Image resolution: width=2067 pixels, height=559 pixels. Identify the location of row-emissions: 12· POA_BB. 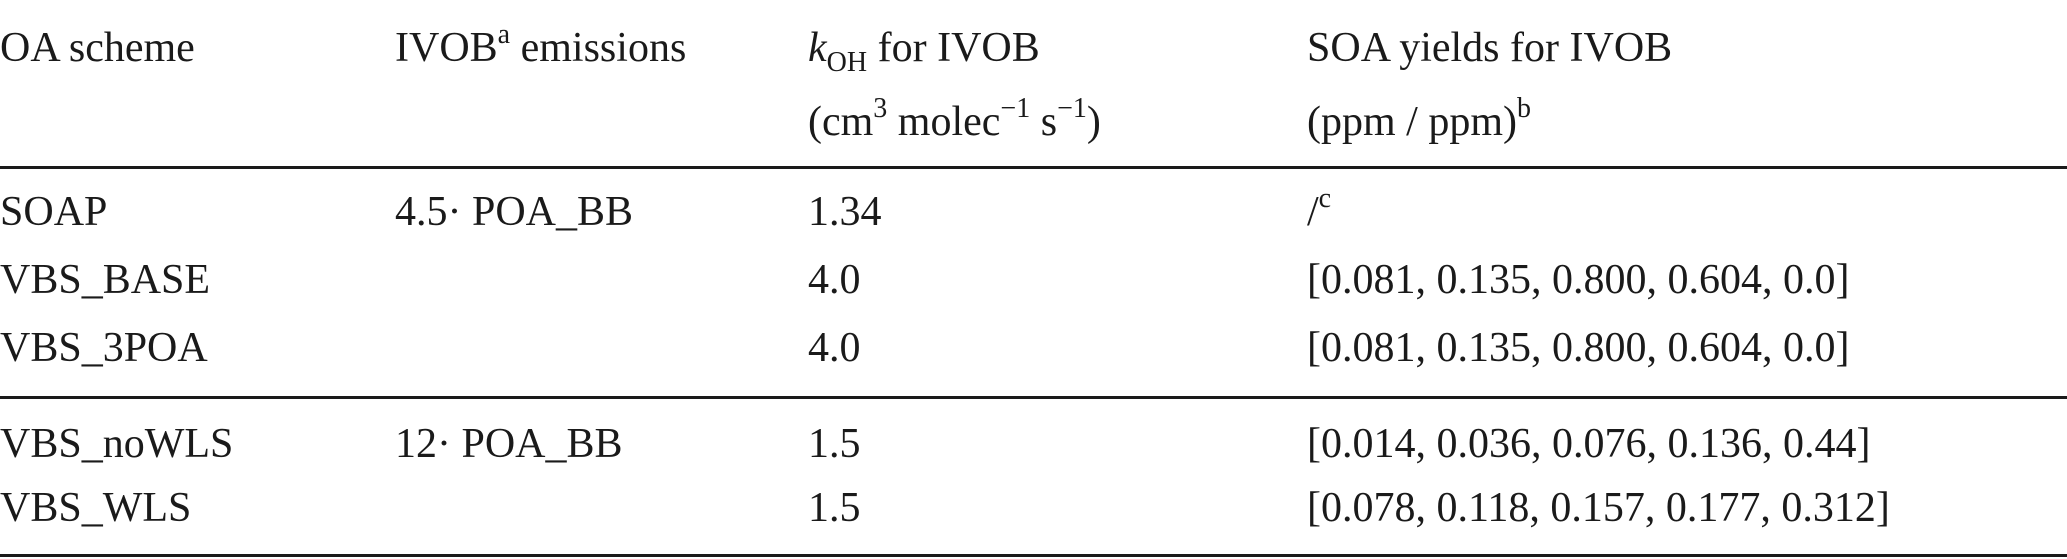
(509, 444).